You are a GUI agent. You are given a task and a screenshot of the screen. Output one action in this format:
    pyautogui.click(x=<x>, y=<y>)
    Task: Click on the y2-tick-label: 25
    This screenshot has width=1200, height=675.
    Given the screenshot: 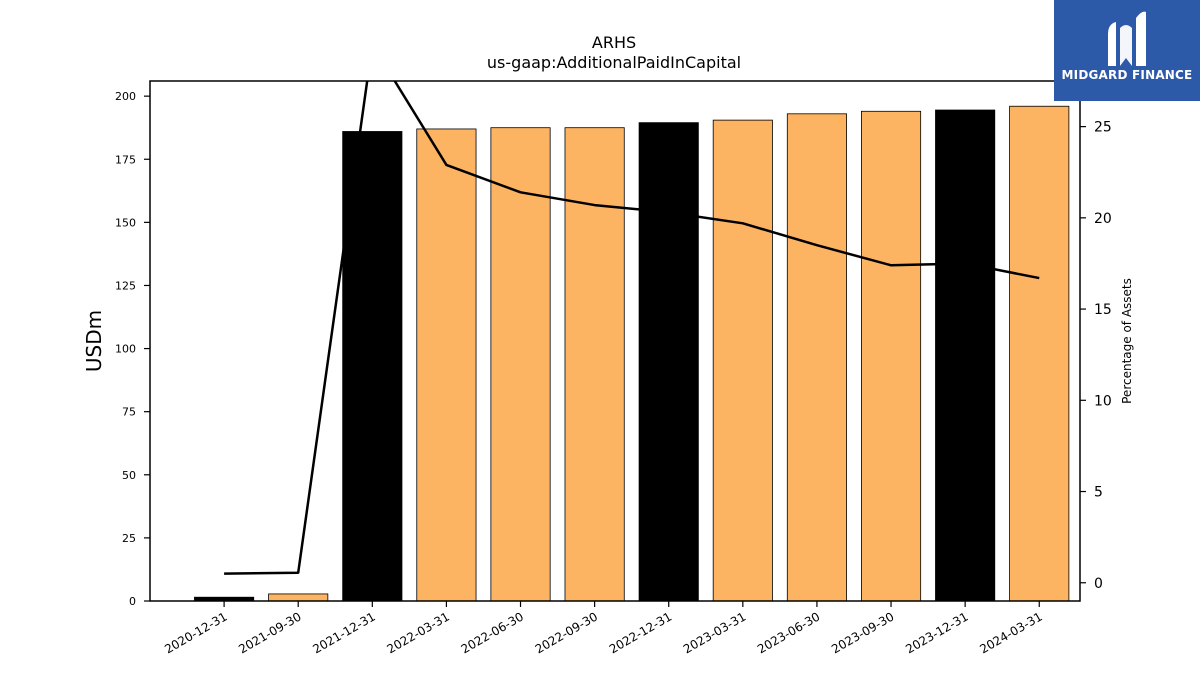 What is the action you would take?
    pyautogui.click(x=1103, y=128)
    